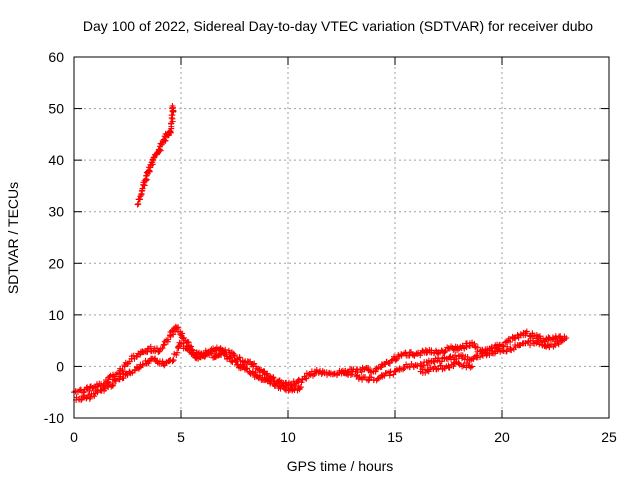 The image size is (640, 480). I want to click on x-tick-label: 15, so click(395, 437).